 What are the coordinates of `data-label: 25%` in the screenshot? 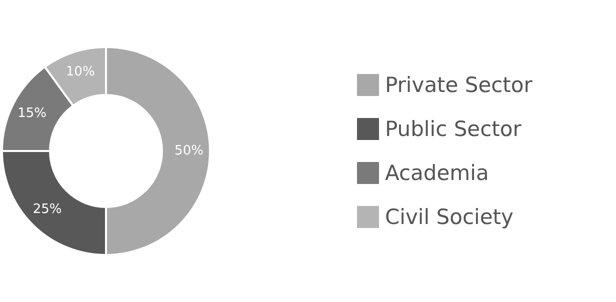 It's located at (47, 210).